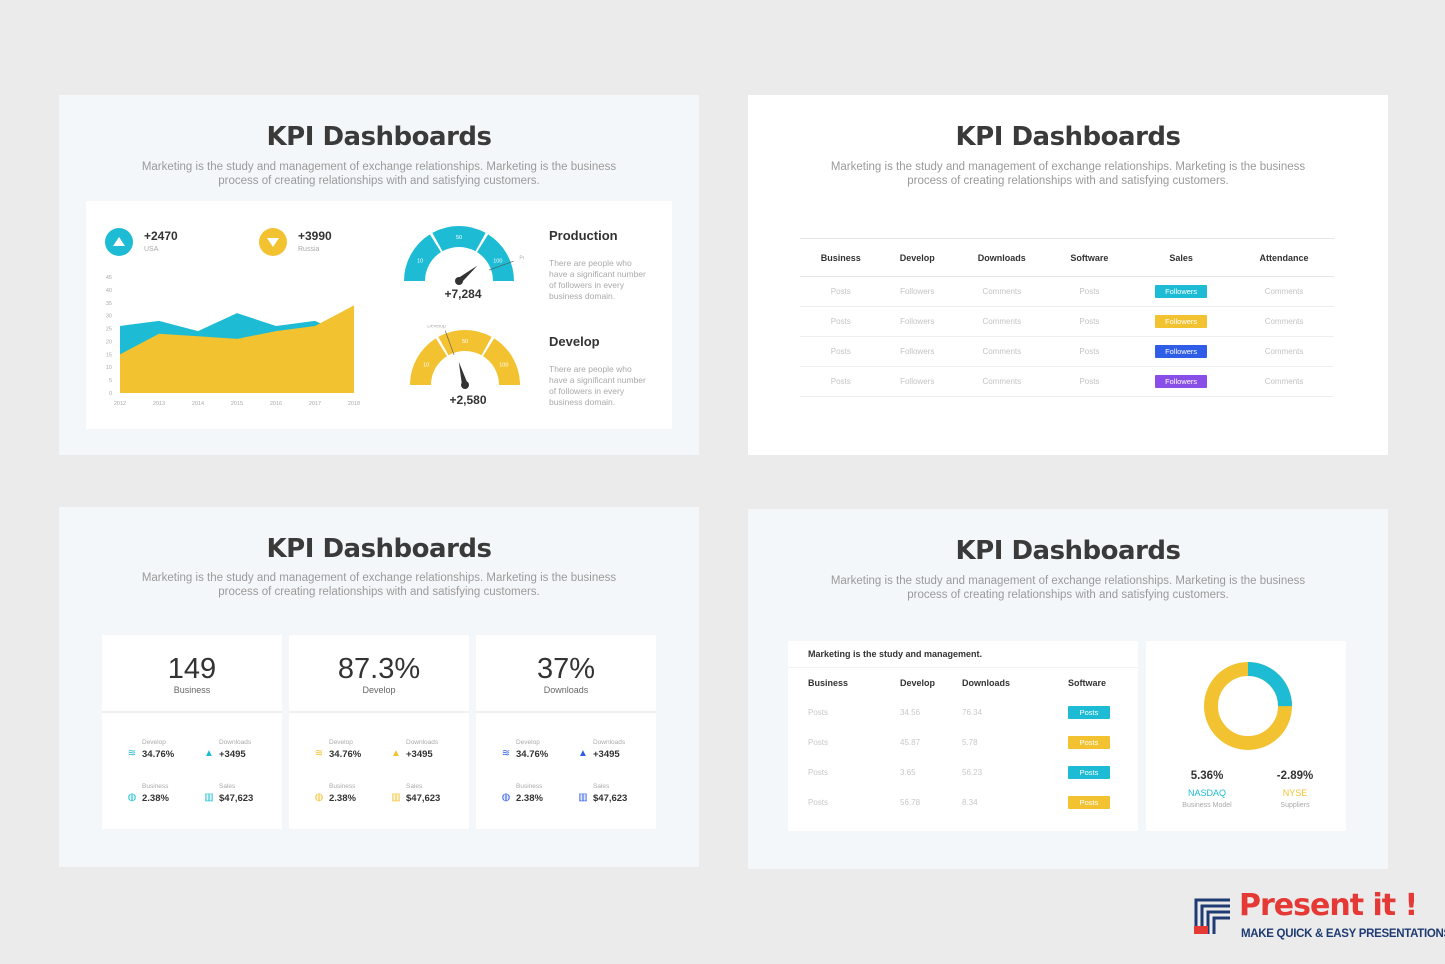 Image resolution: width=1445 pixels, height=964 pixels. Describe the element at coordinates (319, 797) in the screenshot. I see `globe-icon: ◍` at that location.